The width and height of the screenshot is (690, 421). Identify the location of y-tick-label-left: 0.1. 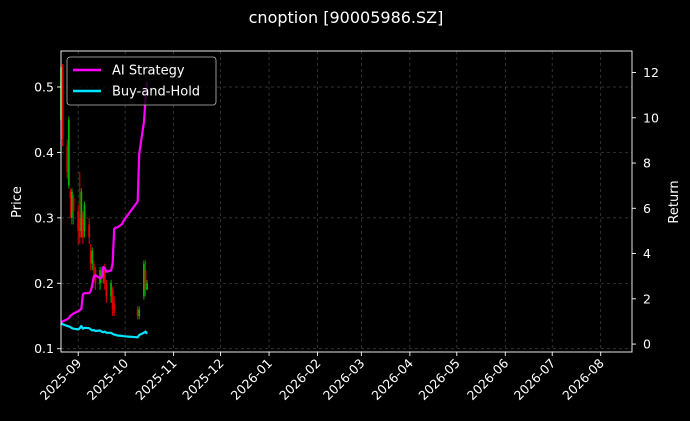
(44, 348).